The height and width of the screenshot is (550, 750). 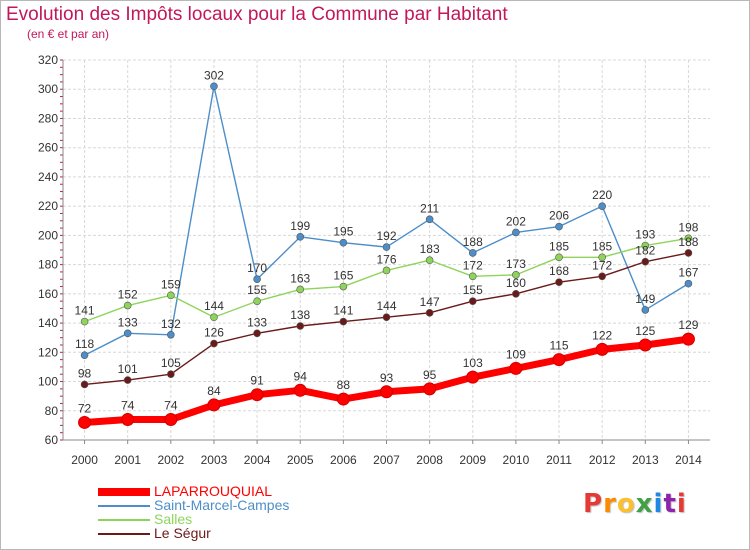 What do you see at coordinates (516, 354) in the screenshot?
I see `data-label: 109` at bounding box center [516, 354].